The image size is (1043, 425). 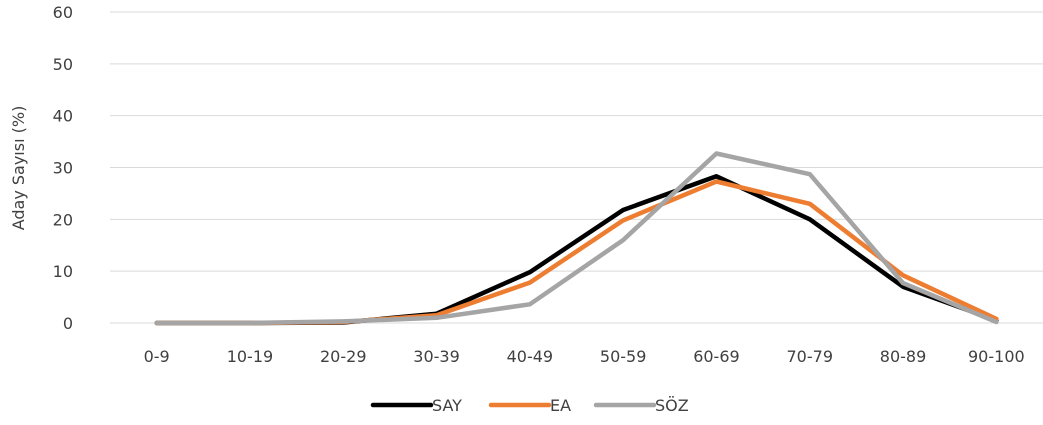 What do you see at coordinates (63, 116) in the screenshot?
I see `y-tick-label: 40` at bounding box center [63, 116].